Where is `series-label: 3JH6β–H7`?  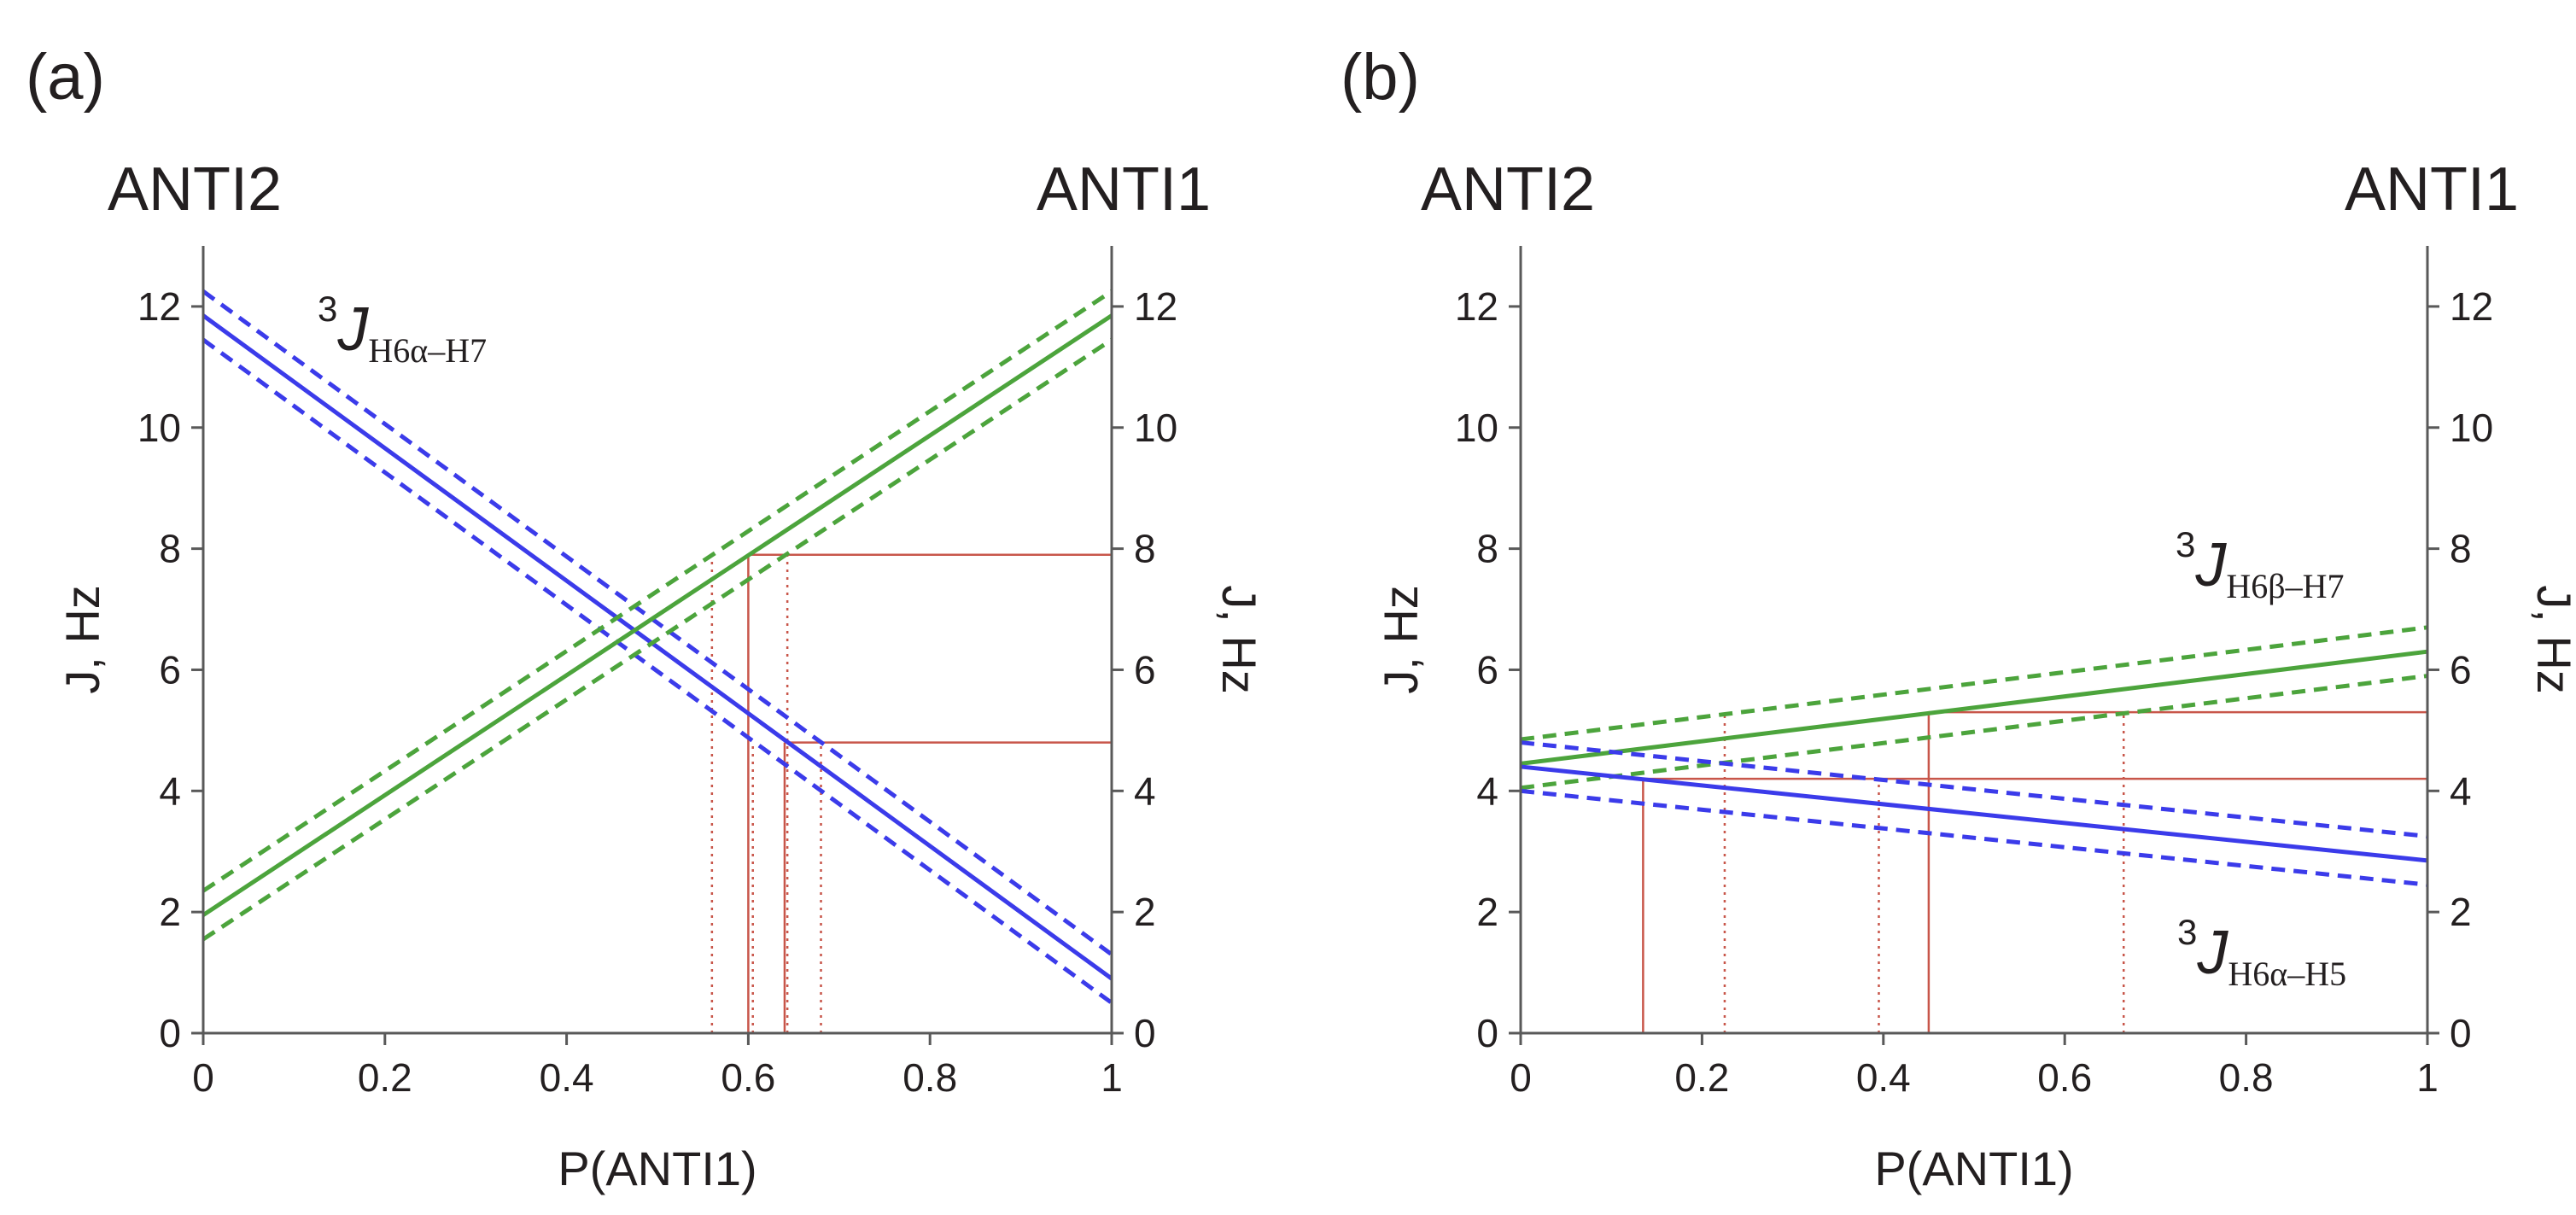
series-label: 3JH6β–H7 is located at coordinates (2260, 564).